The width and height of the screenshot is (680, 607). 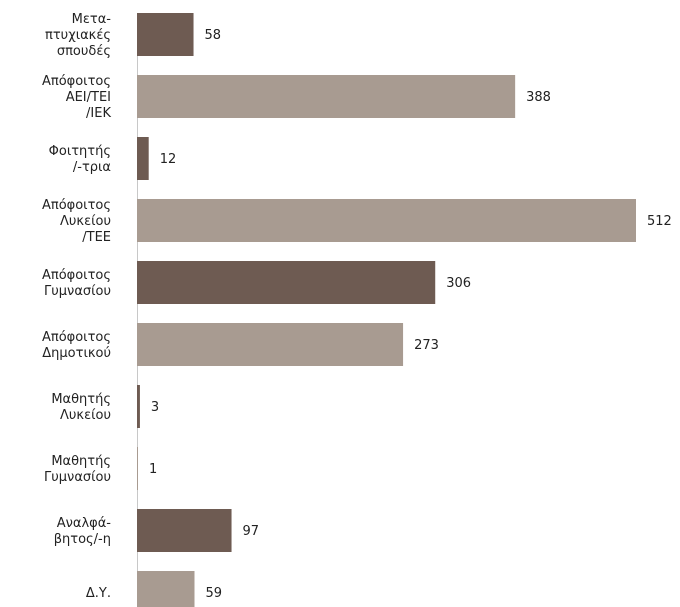 What do you see at coordinates (80, 159) in the screenshot?
I see `category-tick-label: Φοιτητής/-τρια` at bounding box center [80, 159].